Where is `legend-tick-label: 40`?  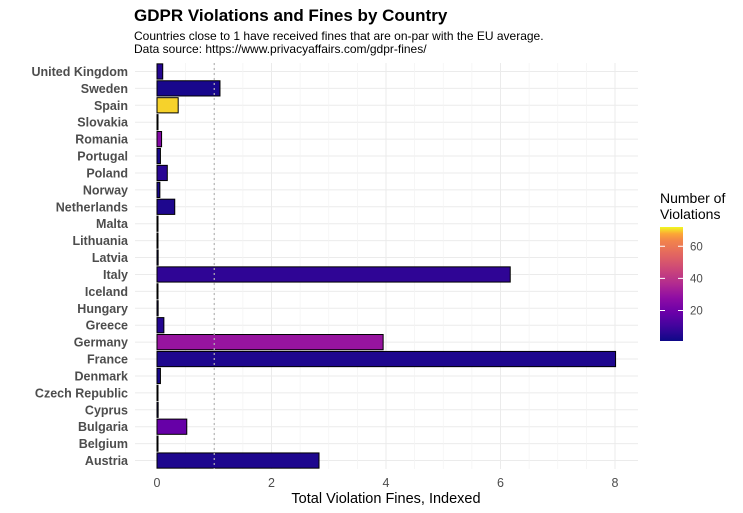
legend-tick-label: 40 is located at coordinates (696, 279).